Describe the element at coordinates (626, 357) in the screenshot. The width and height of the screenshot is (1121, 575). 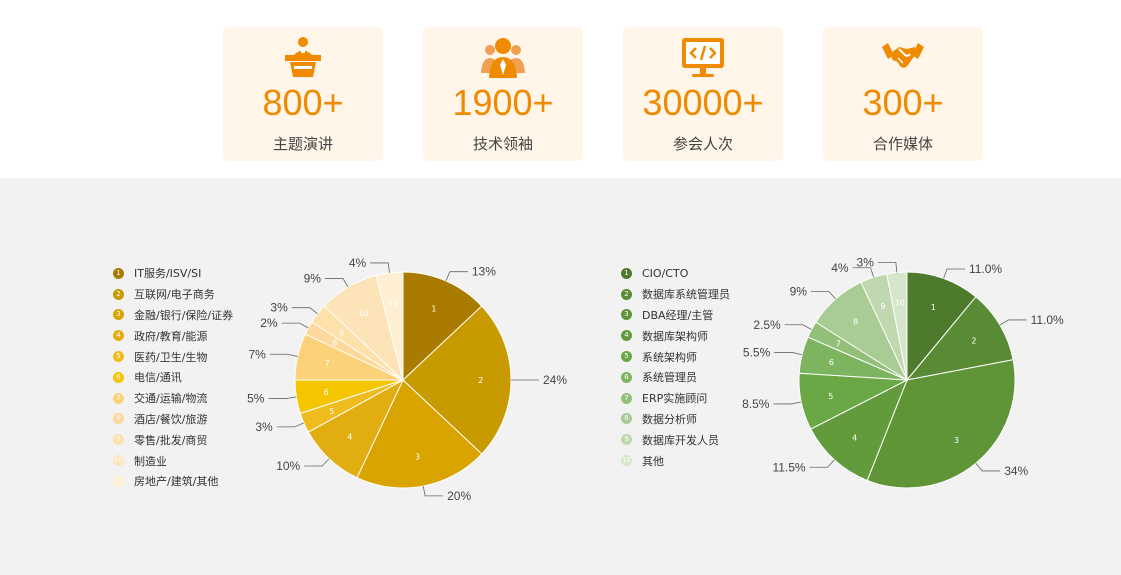
I see `legend-marker: 5` at that location.